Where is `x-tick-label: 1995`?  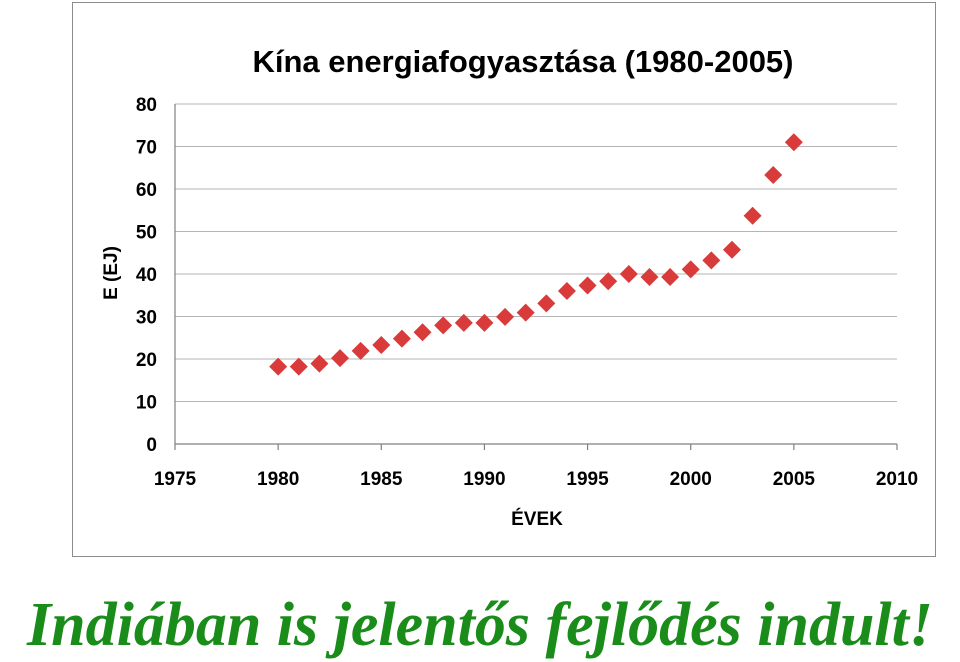 x-tick-label: 1995 is located at coordinates (587, 479).